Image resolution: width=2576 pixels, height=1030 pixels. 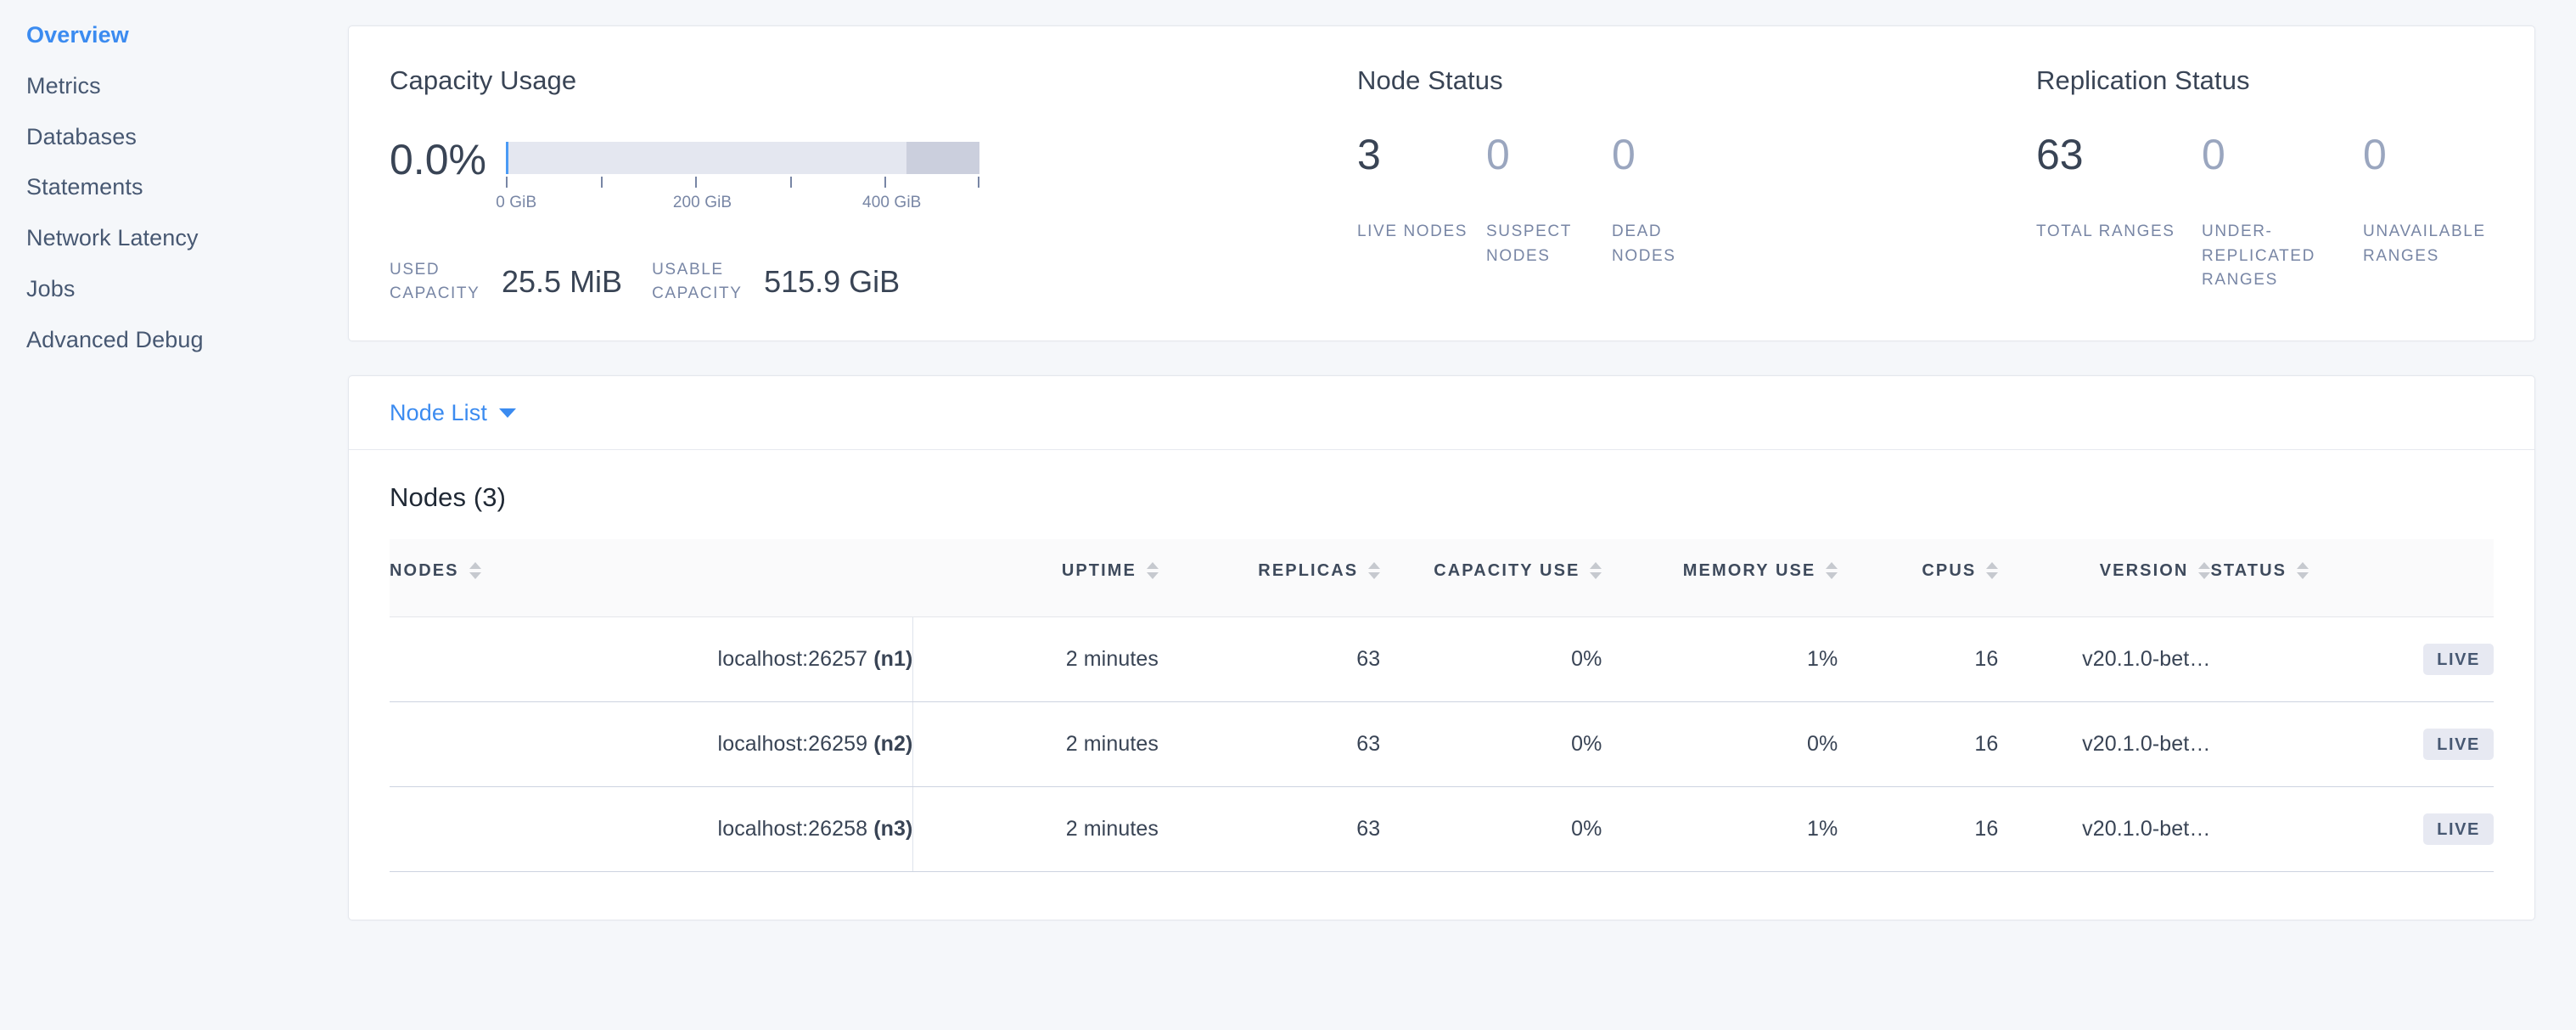 What do you see at coordinates (892, 202) in the screenshot?
I see `axis-label-400: 400 GiB` at bounding box center [892, 202].